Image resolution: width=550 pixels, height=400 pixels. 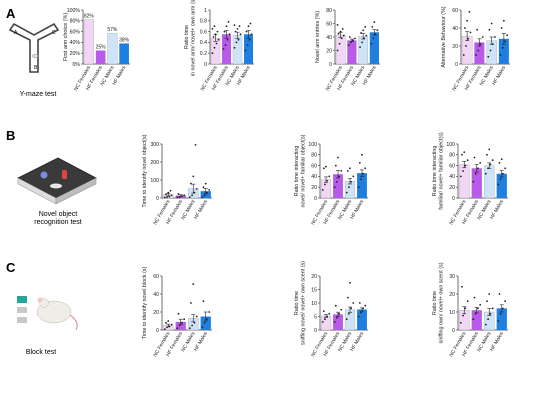 What do you see at coordinates (75, 43) in the screenshot?
I see `y-tick-label: 40%` at bounding box center [75, 43].